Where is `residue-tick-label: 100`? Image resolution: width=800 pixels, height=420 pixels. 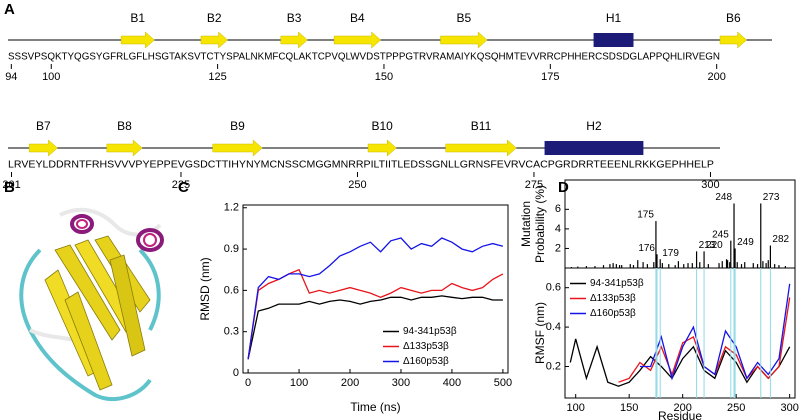
residue-tick-label: 100 is located at coordinates (51, 77).